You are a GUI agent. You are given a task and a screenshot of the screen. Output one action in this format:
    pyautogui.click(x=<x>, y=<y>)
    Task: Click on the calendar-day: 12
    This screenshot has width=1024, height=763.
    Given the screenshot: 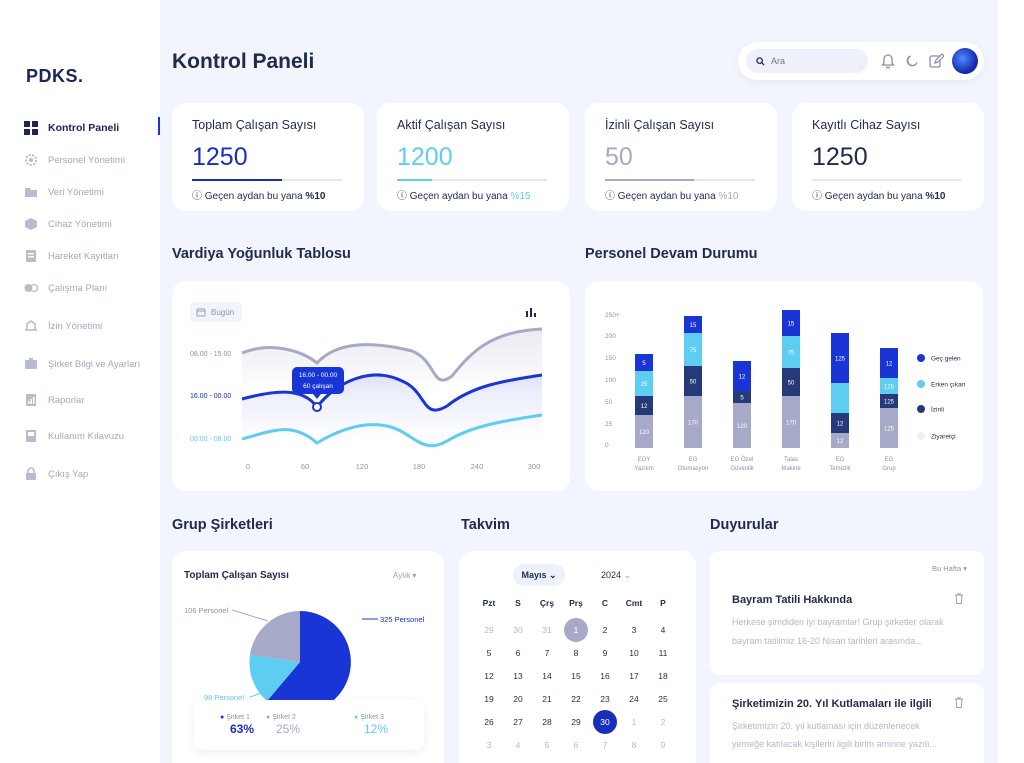 What is the action you would take?
    pyautogui.click(x=489, y=676)
    